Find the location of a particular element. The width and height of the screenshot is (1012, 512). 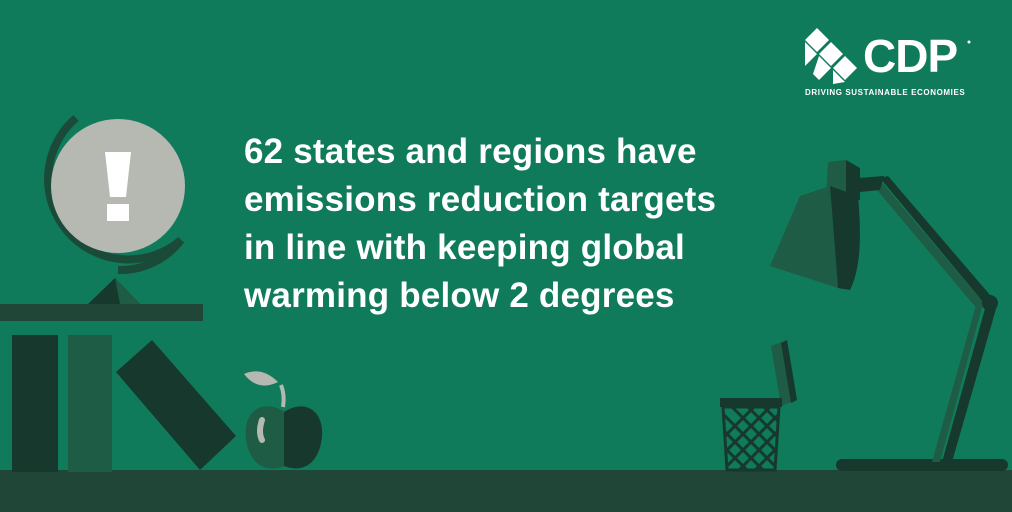

apple-highlight is located at coordinates (261, 430).